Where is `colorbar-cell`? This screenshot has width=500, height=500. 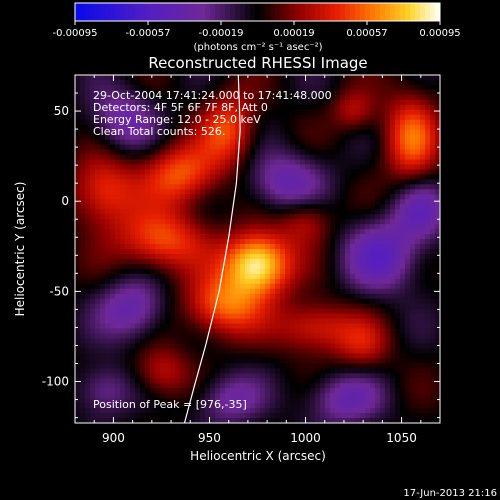
colorbar-cell is located at coordinates (83, 12).